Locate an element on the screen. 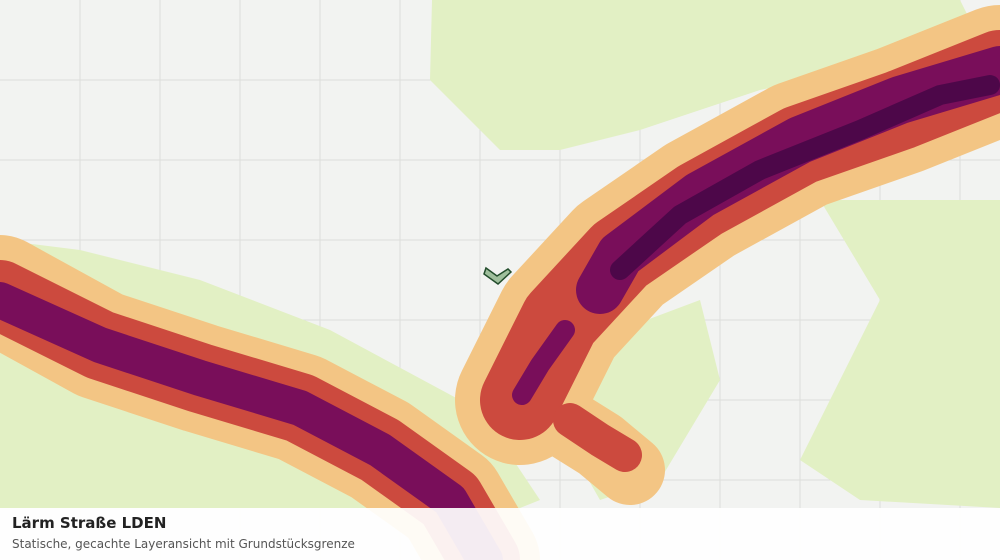  parcel-boundary is located at coordinates (498, 275).